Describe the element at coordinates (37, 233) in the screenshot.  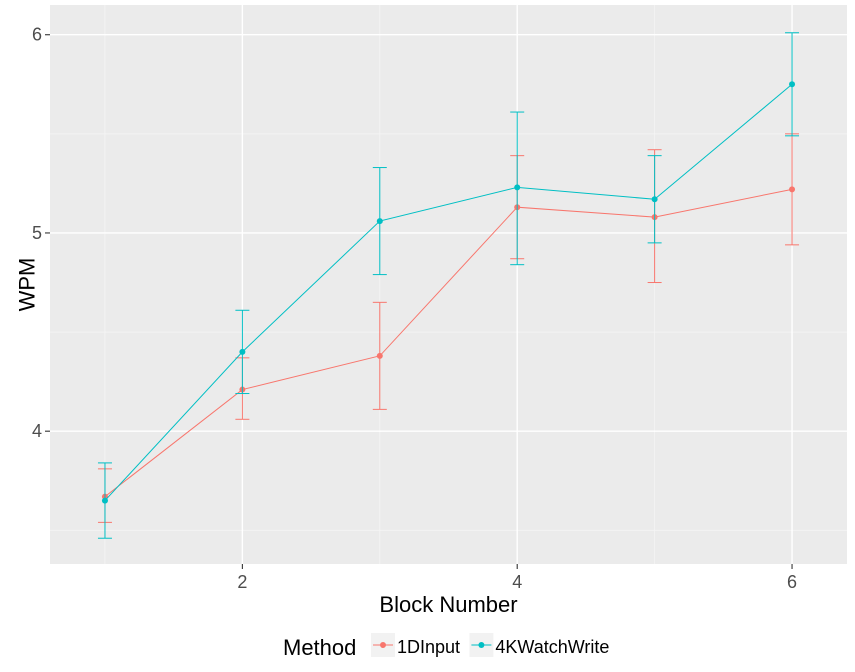
I see `y-tick-label: 5` at that location.